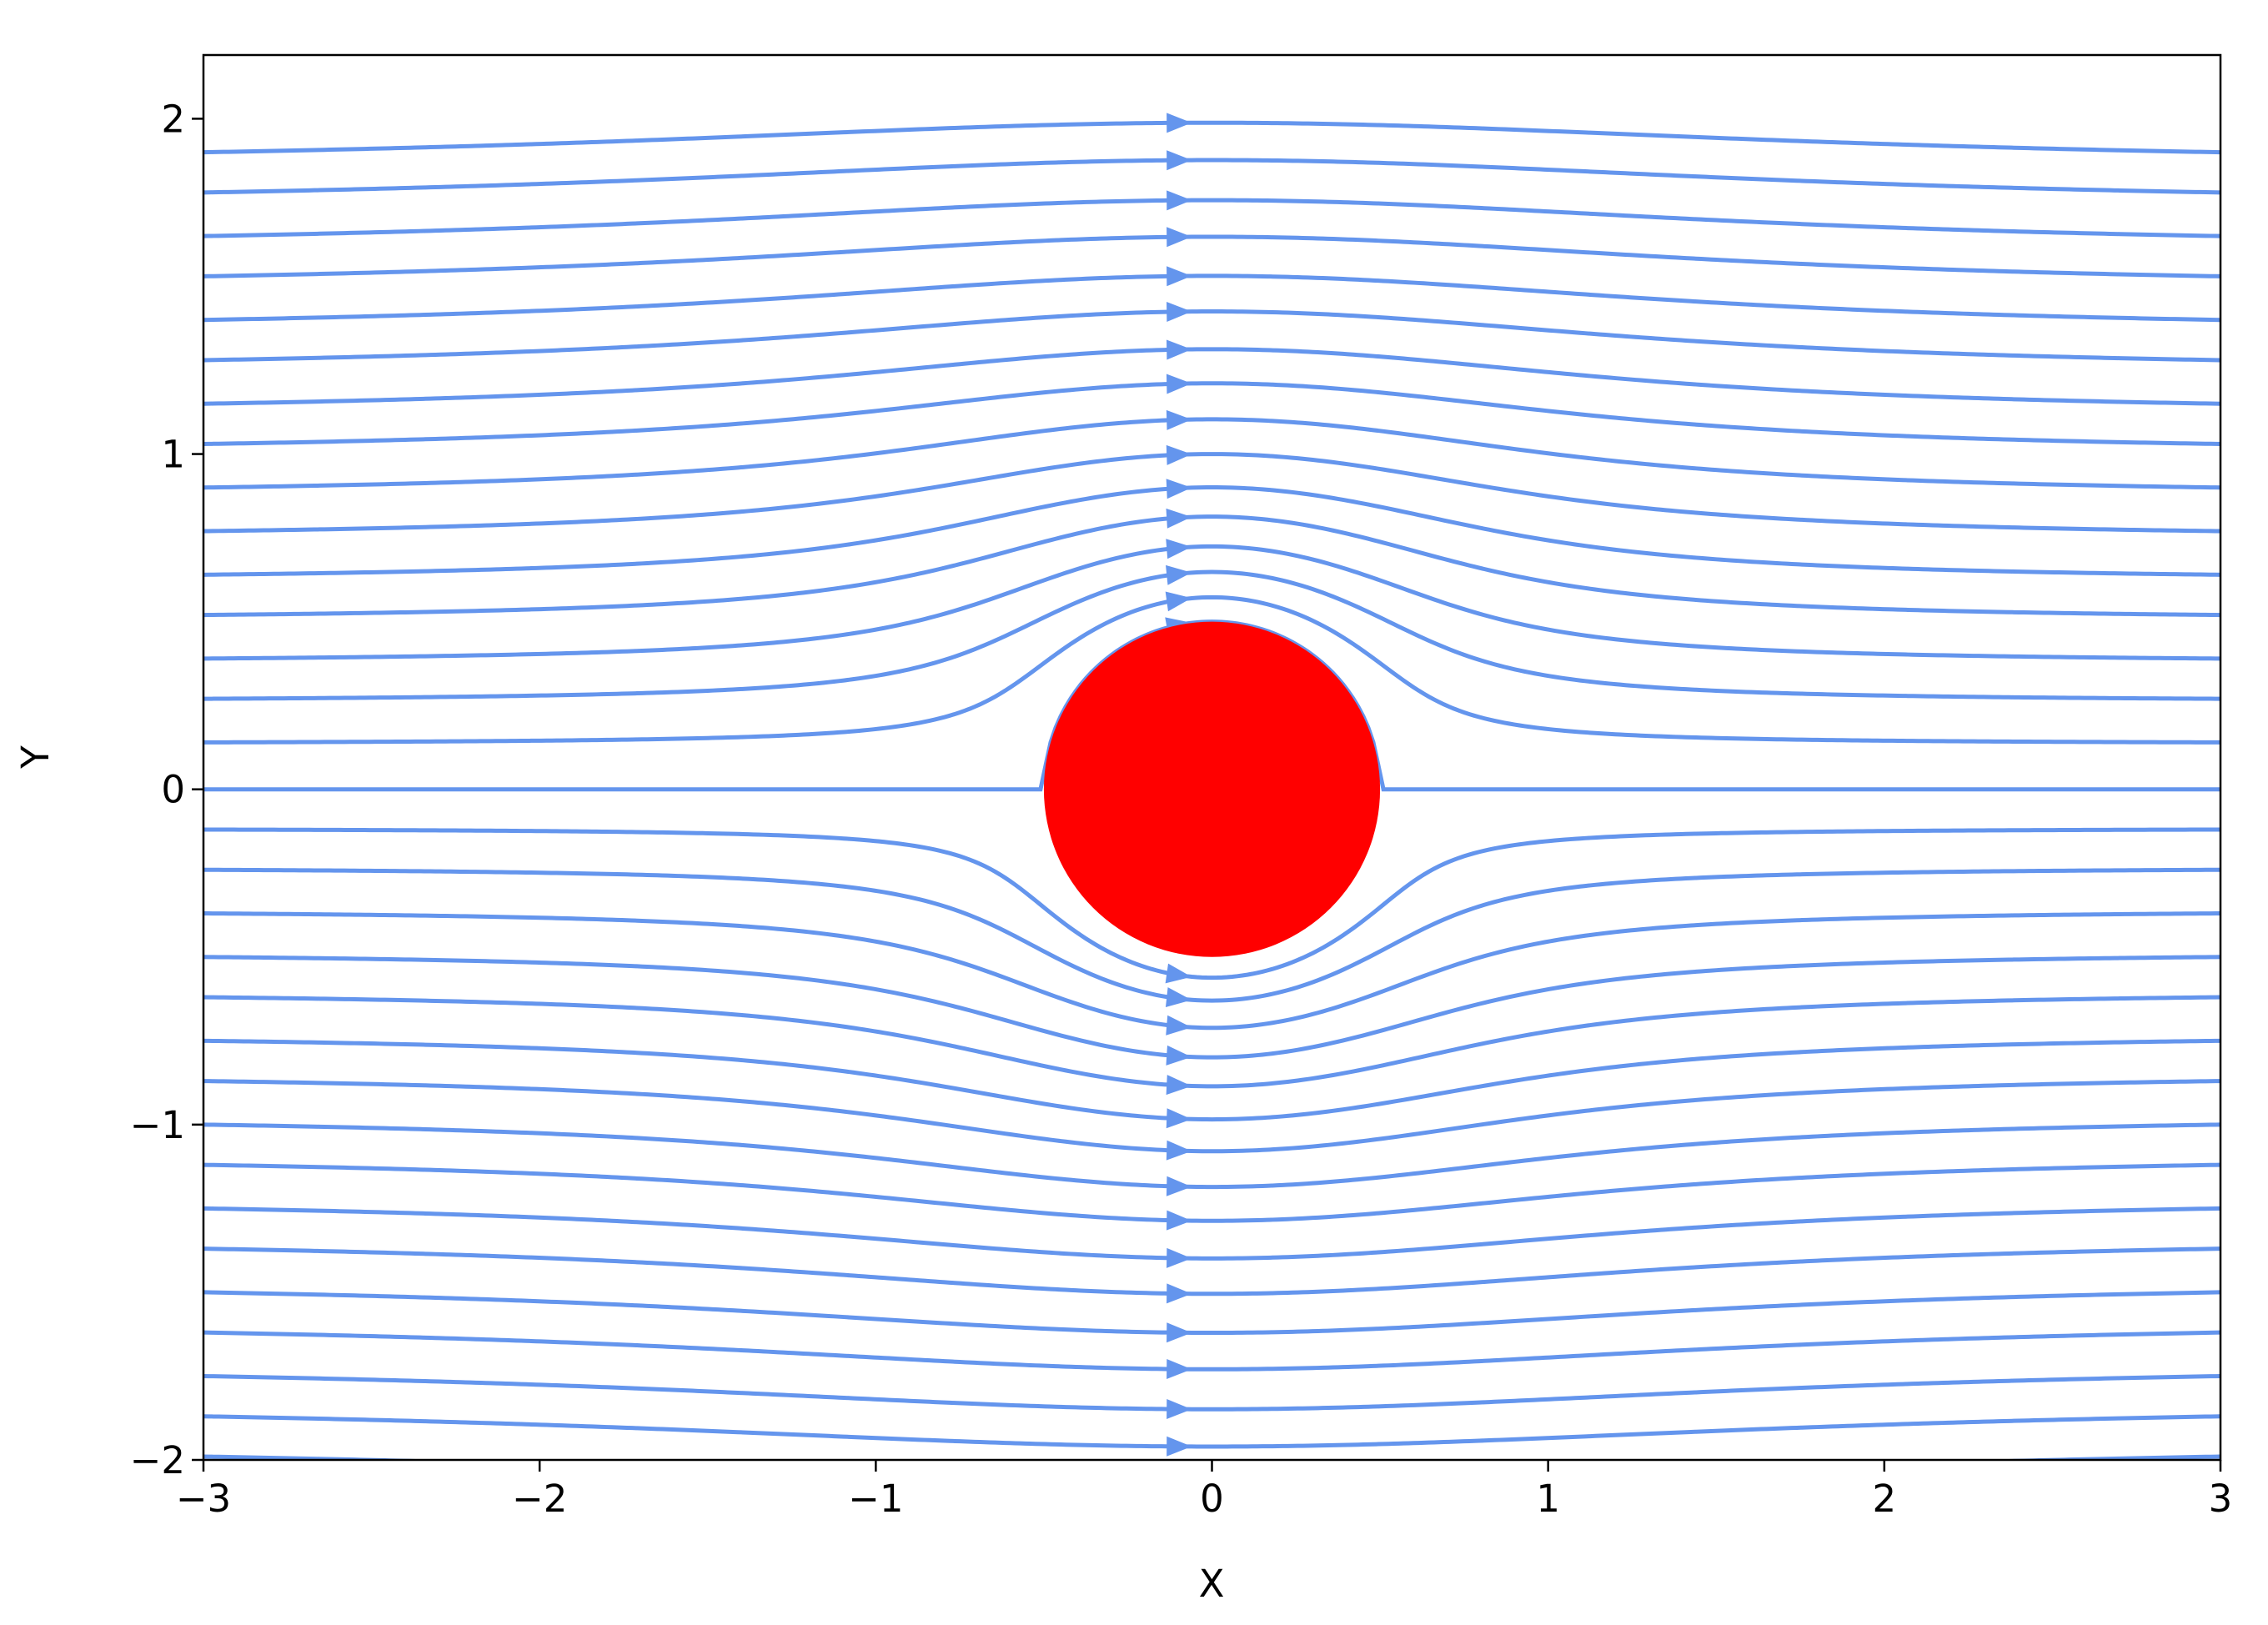 The image size is (2268, 1625). What do you see at coordinates (1212, 1499) in the screenshot?
I see `x-tick-label: 0` at bounding box center [1212, 1499].